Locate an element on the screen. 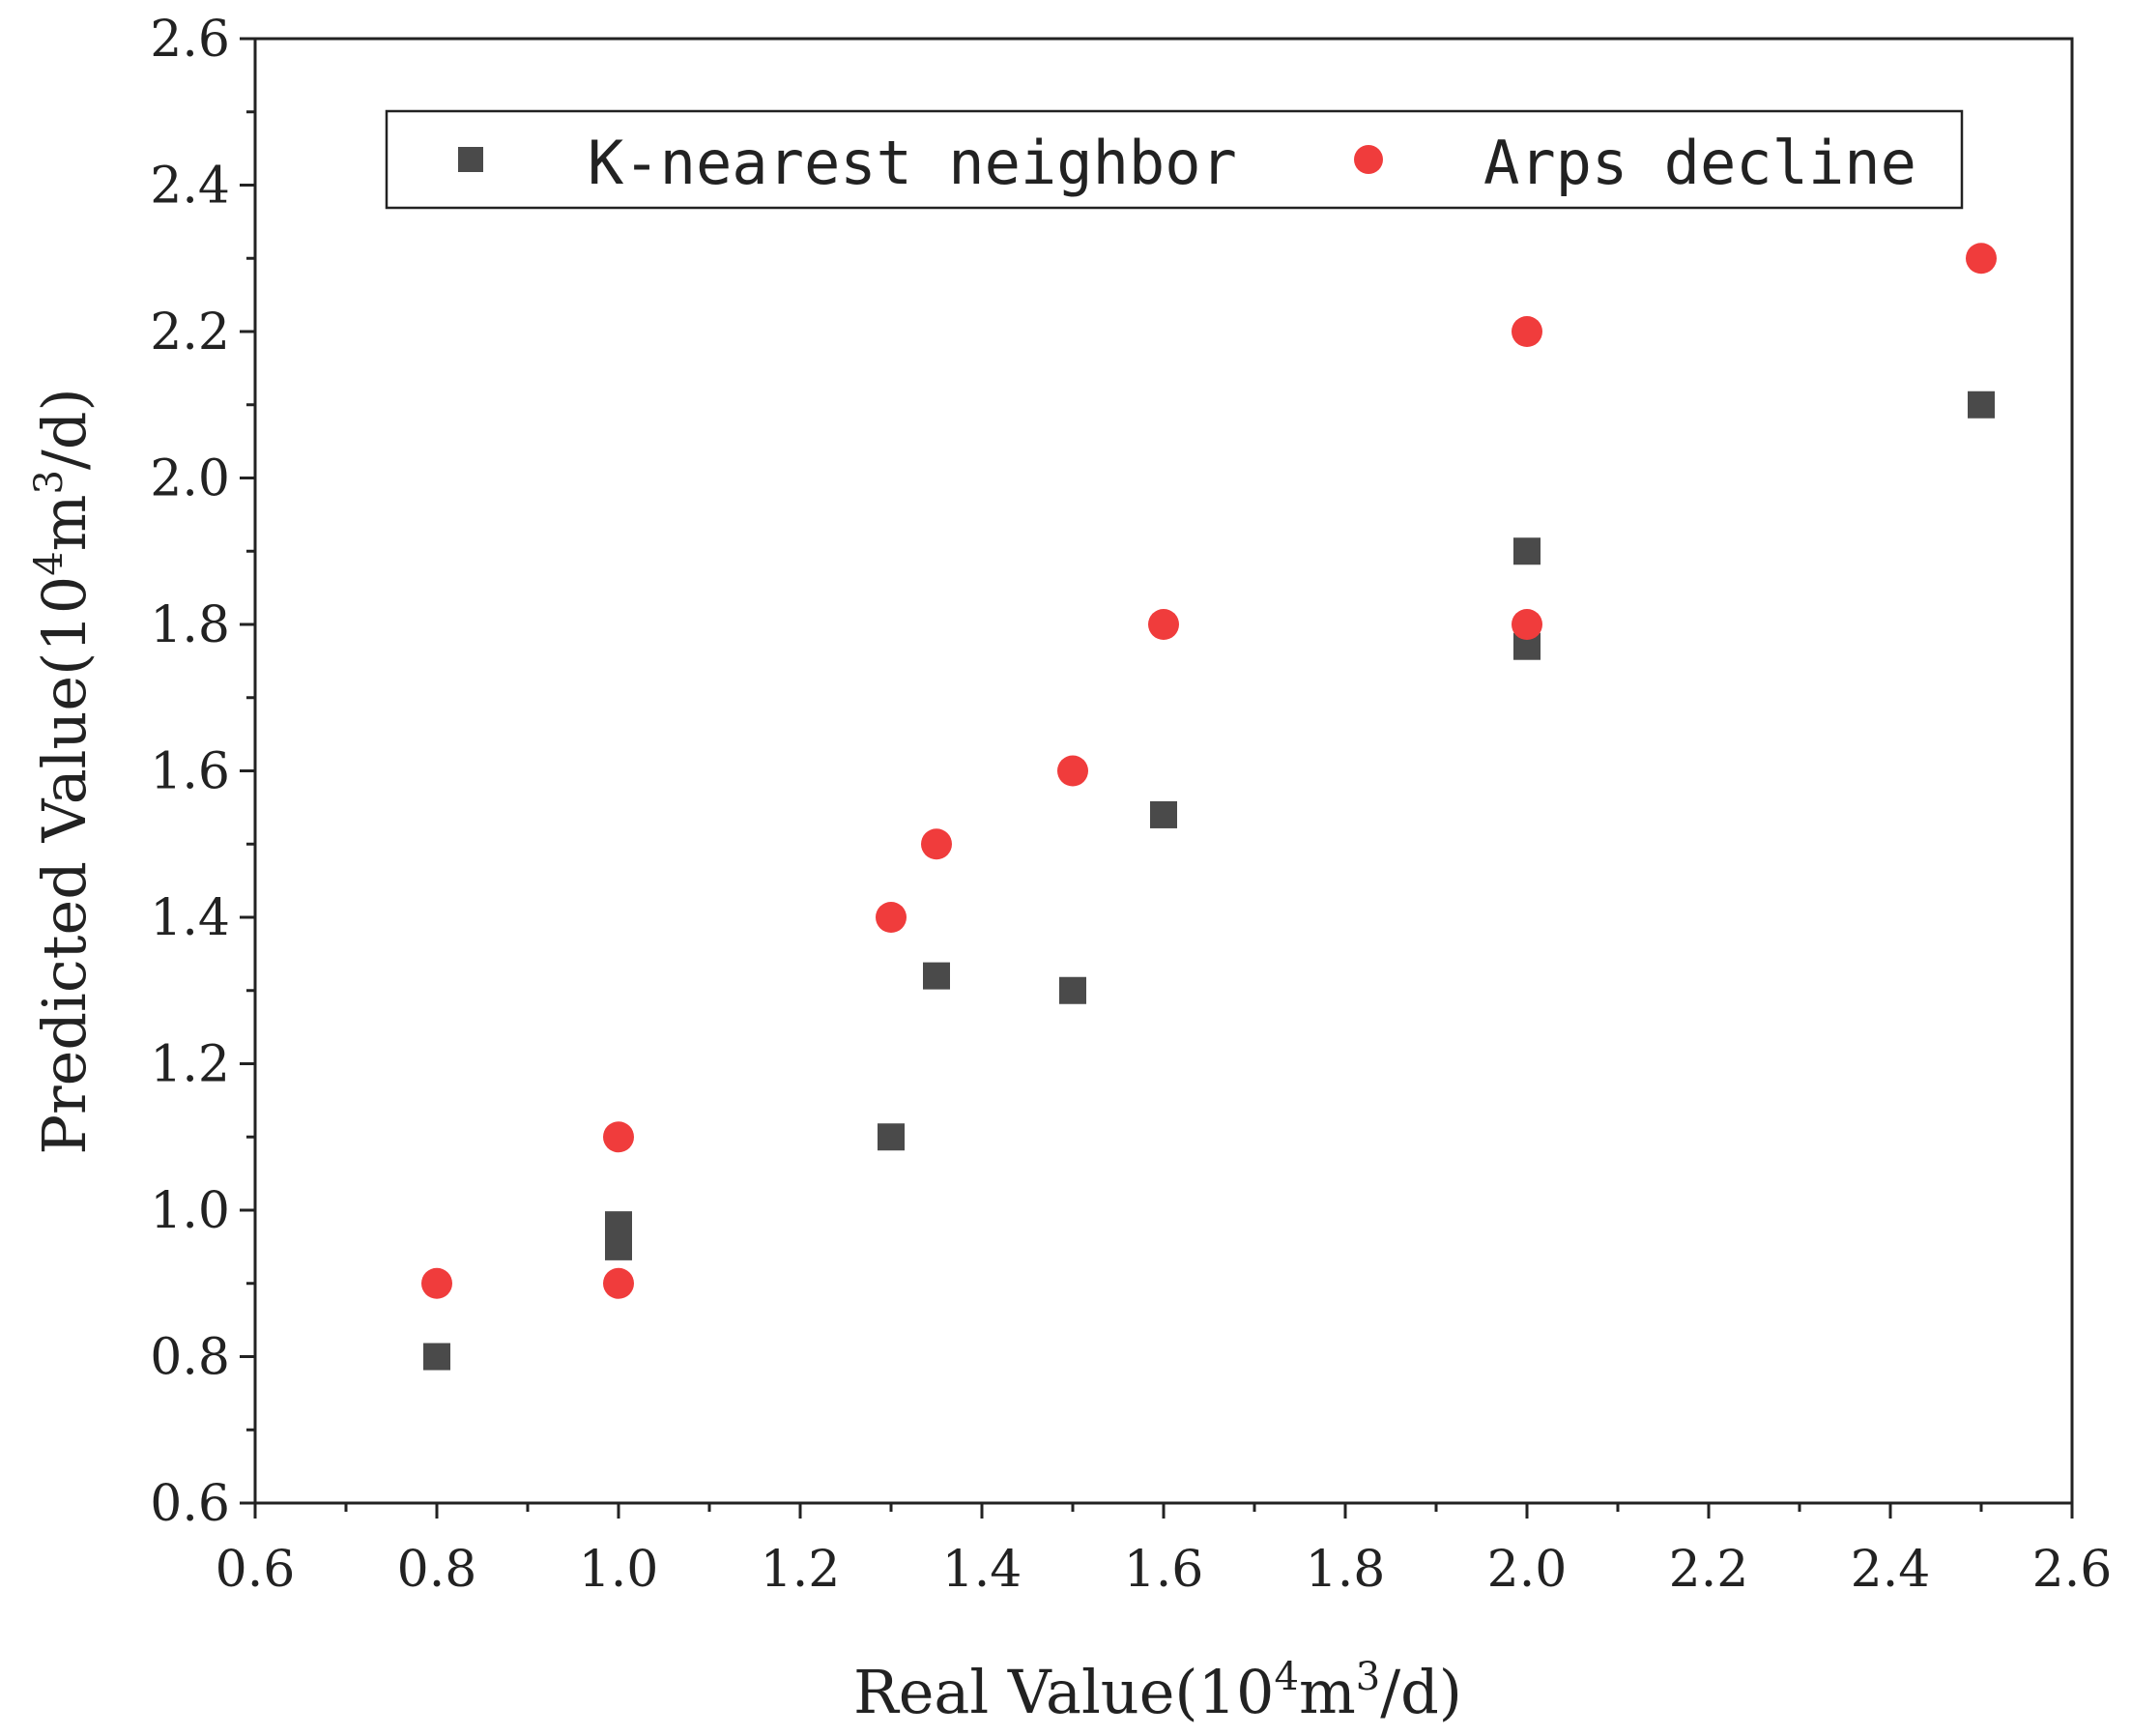  y-tick-labels: 0.6 0.8 1.0 1.2 1.4 1.6 1.8 2.0 2.2 2.4 2.6 is located at coordinates (190, 772).